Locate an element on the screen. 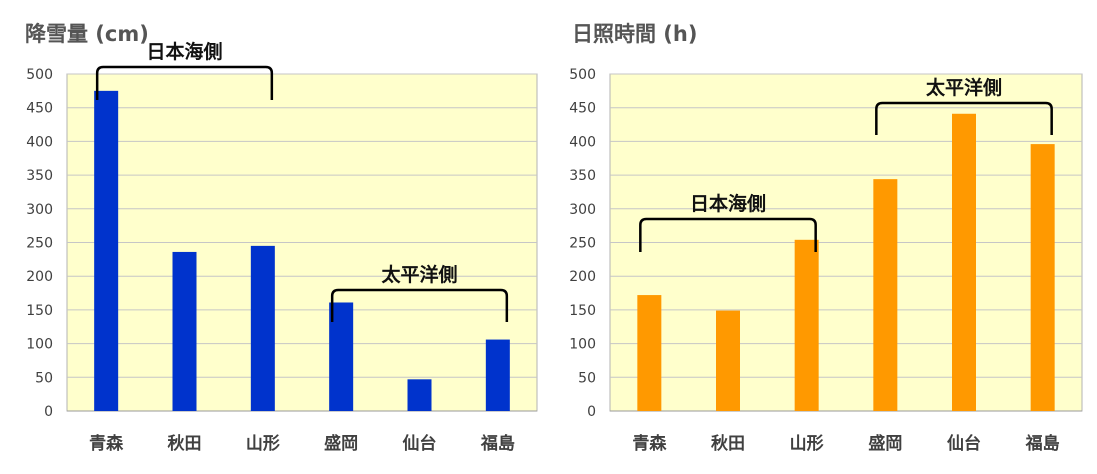 The image size is (1097, 474). chart-title: 降雪量 (cm) is located at coordinates (87, 34).